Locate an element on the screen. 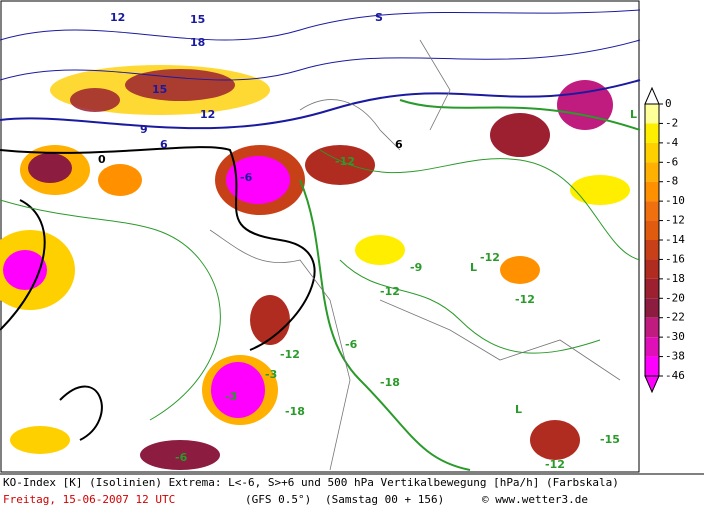  scale-label: -20 is located at coordinates (675, 297).